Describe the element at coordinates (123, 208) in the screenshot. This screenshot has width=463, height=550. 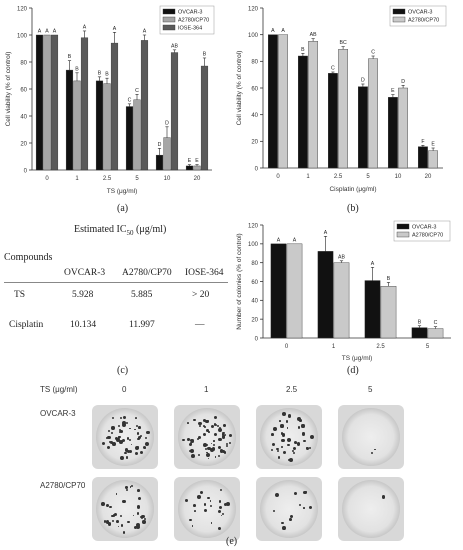
I see `panel-label-a: (a)` at that location.